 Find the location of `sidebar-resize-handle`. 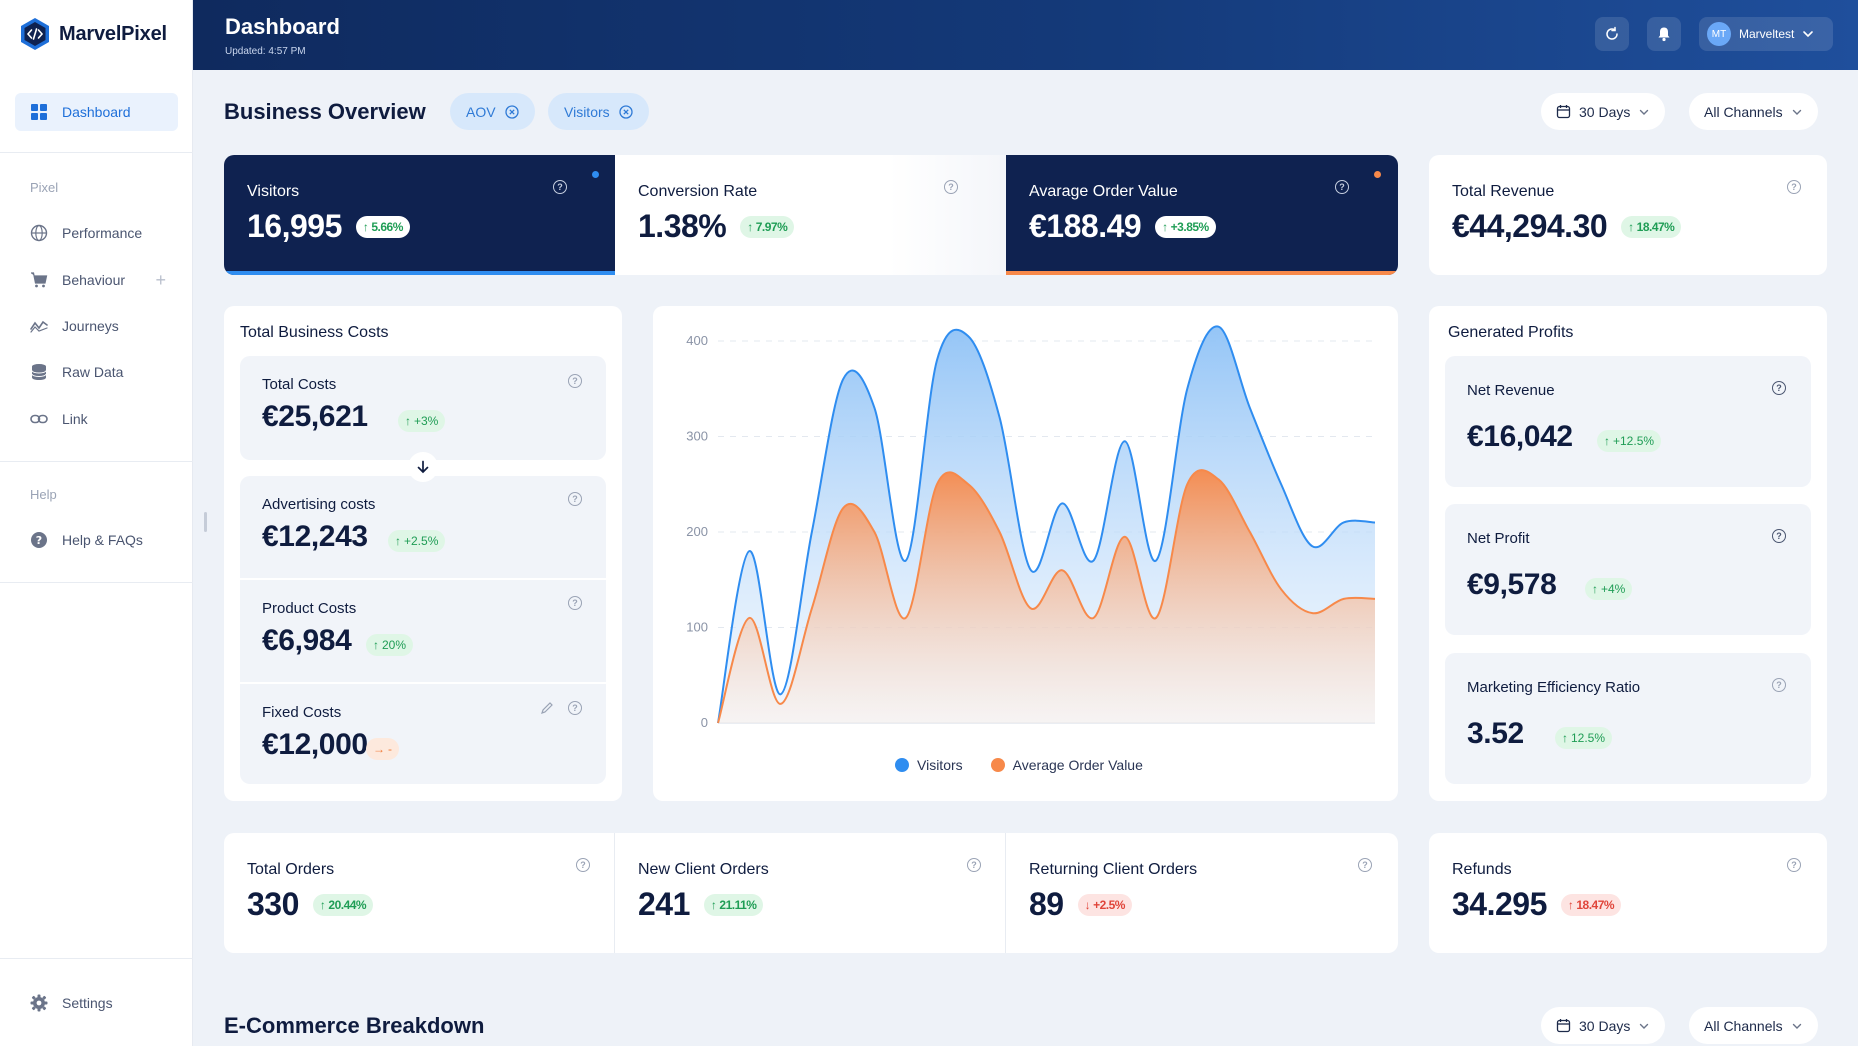

sidebar-resize-handle is located at coordinates (205, 522).